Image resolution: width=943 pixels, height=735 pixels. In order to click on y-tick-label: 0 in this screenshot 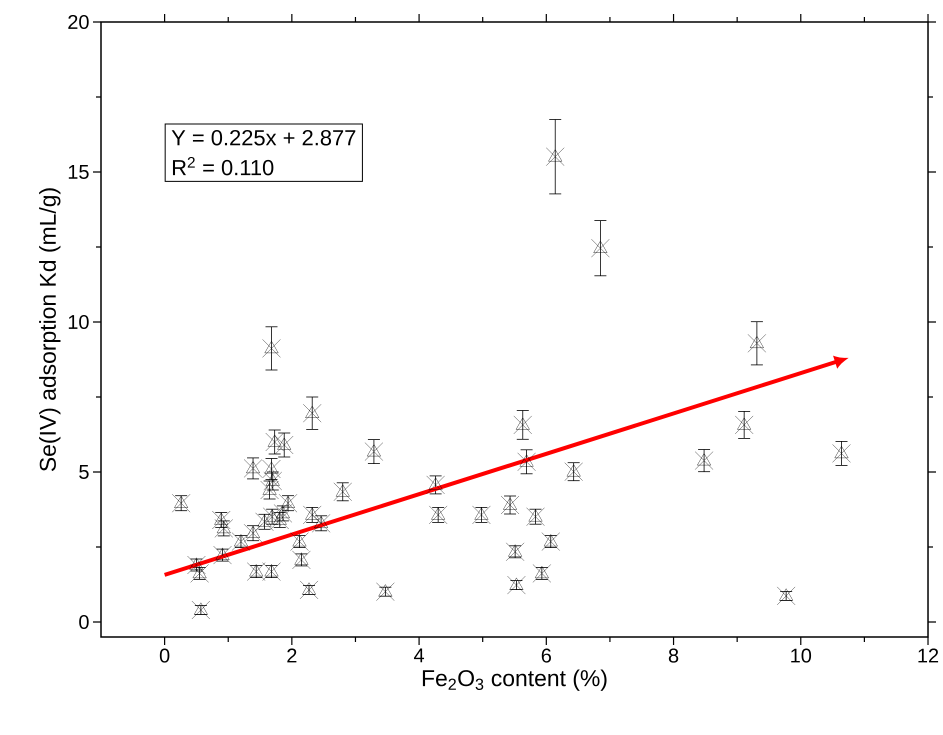, I will do `click(84, 622)`.